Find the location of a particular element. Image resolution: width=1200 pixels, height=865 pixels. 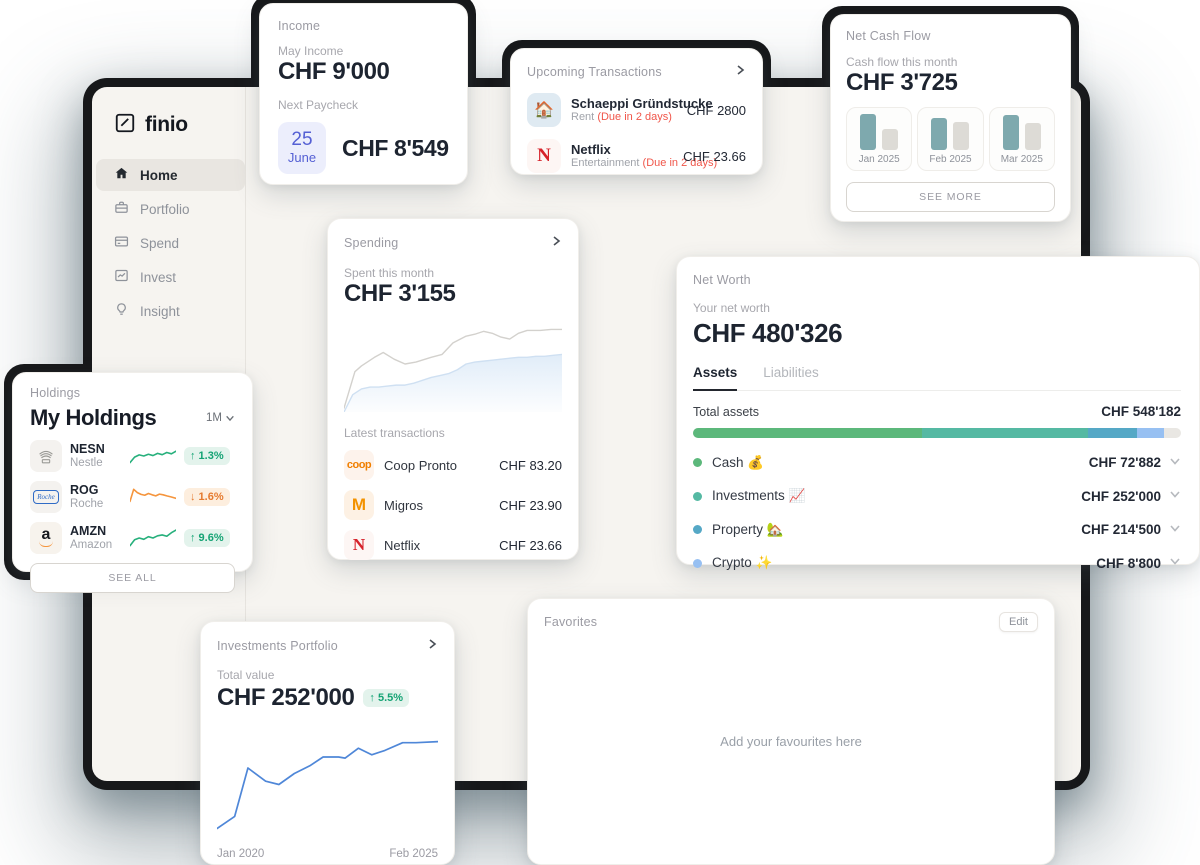

paycheck-date-badge: 25 June is located at coordinates (302, 148).